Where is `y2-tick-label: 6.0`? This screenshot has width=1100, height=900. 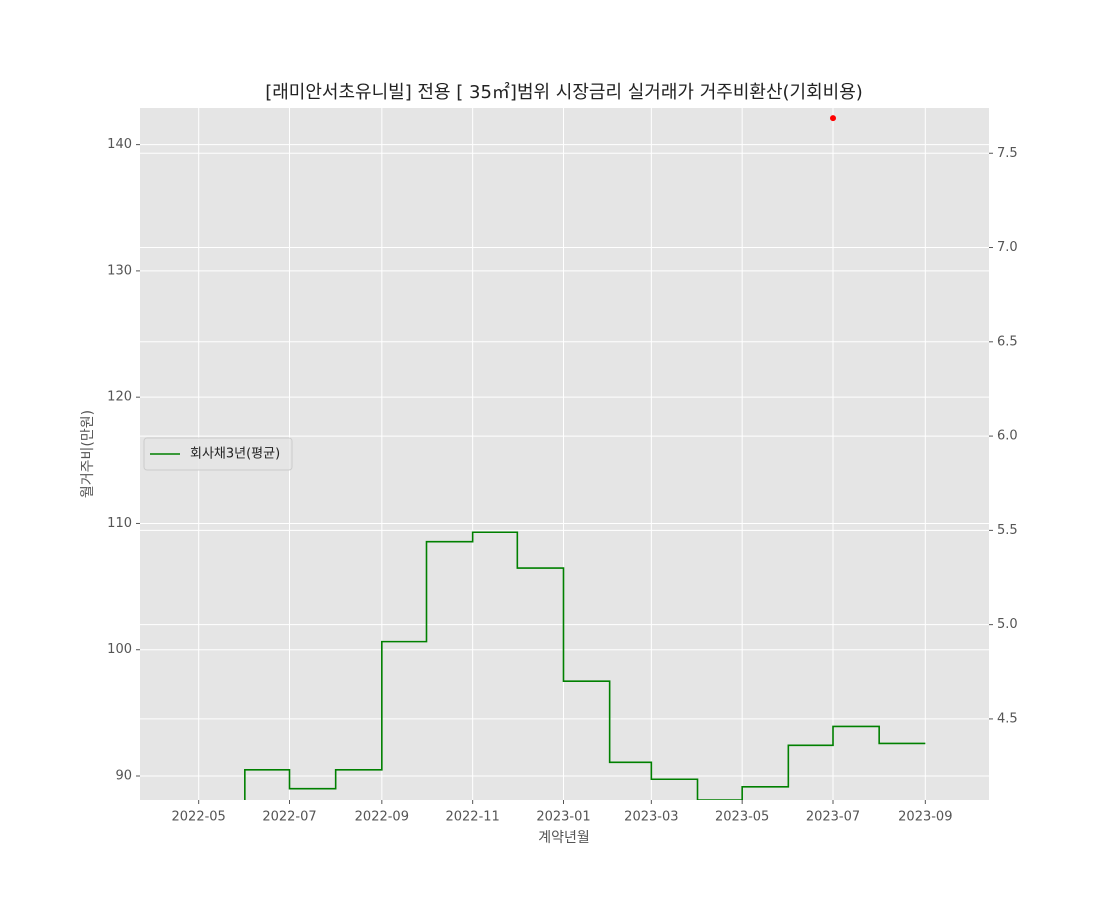 y2-tick-label: 6.0 is located at coordinates (1007, 436).